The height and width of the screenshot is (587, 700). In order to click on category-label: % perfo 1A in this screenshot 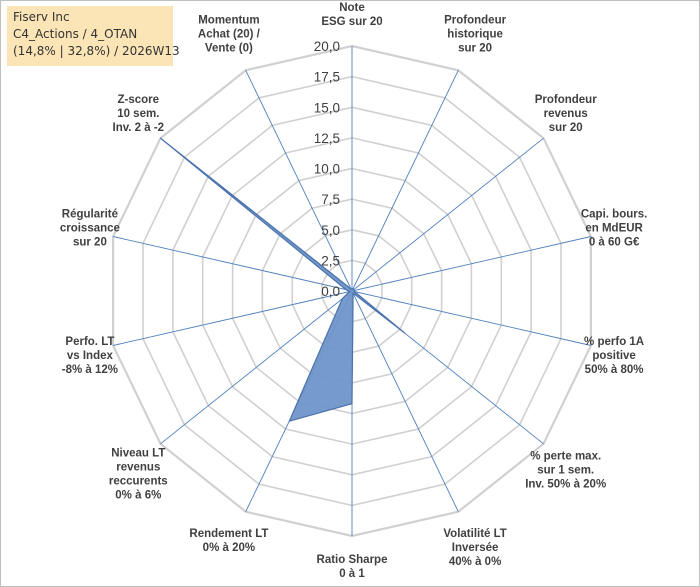, I will do `click(614, 342)`.